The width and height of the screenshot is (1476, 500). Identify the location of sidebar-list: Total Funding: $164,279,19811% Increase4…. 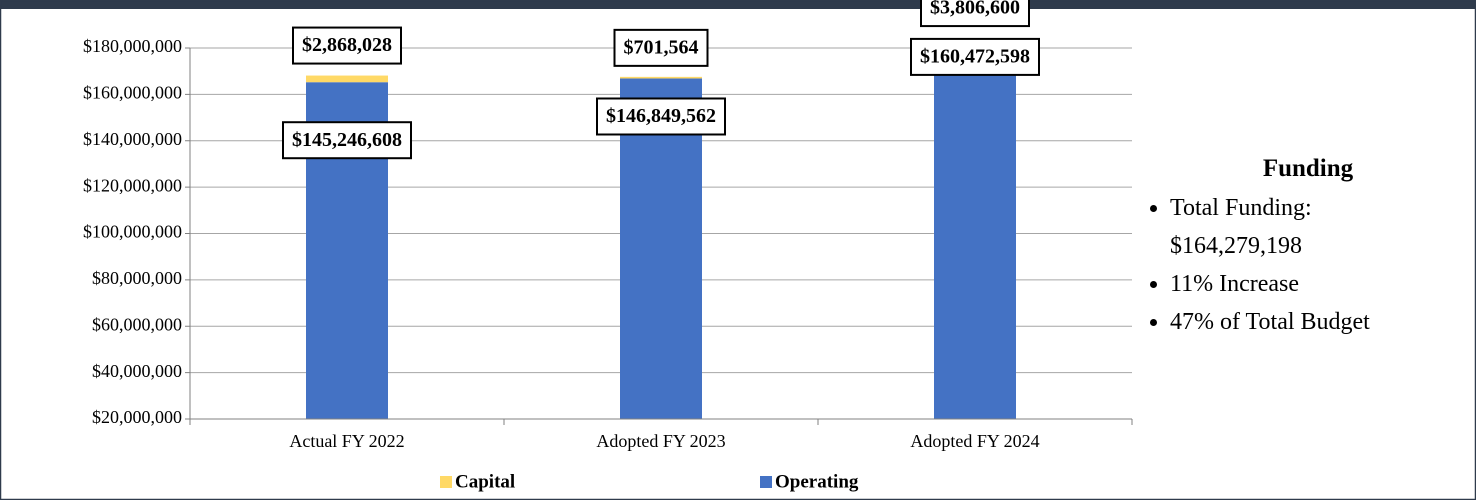
(1308, 265).